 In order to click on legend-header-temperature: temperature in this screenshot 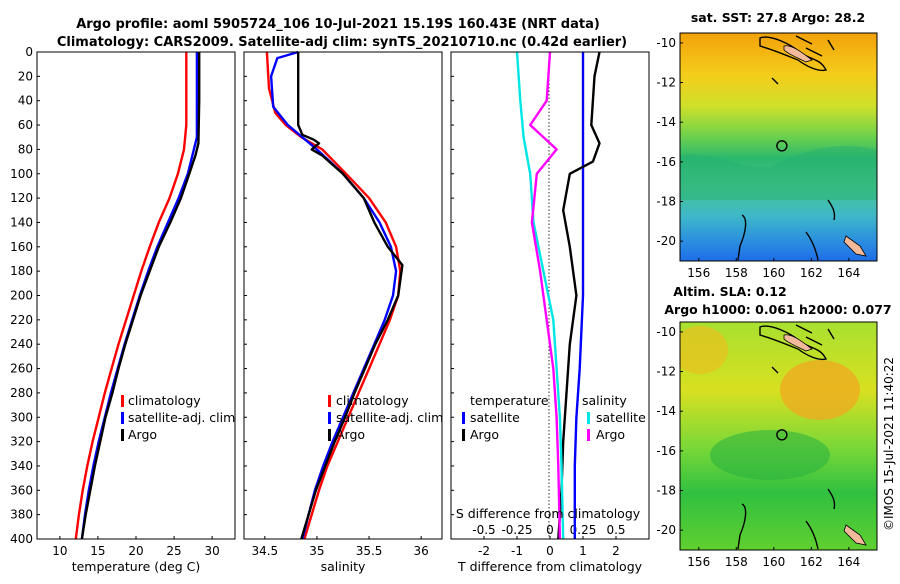, I will do `click(509, 400)`.